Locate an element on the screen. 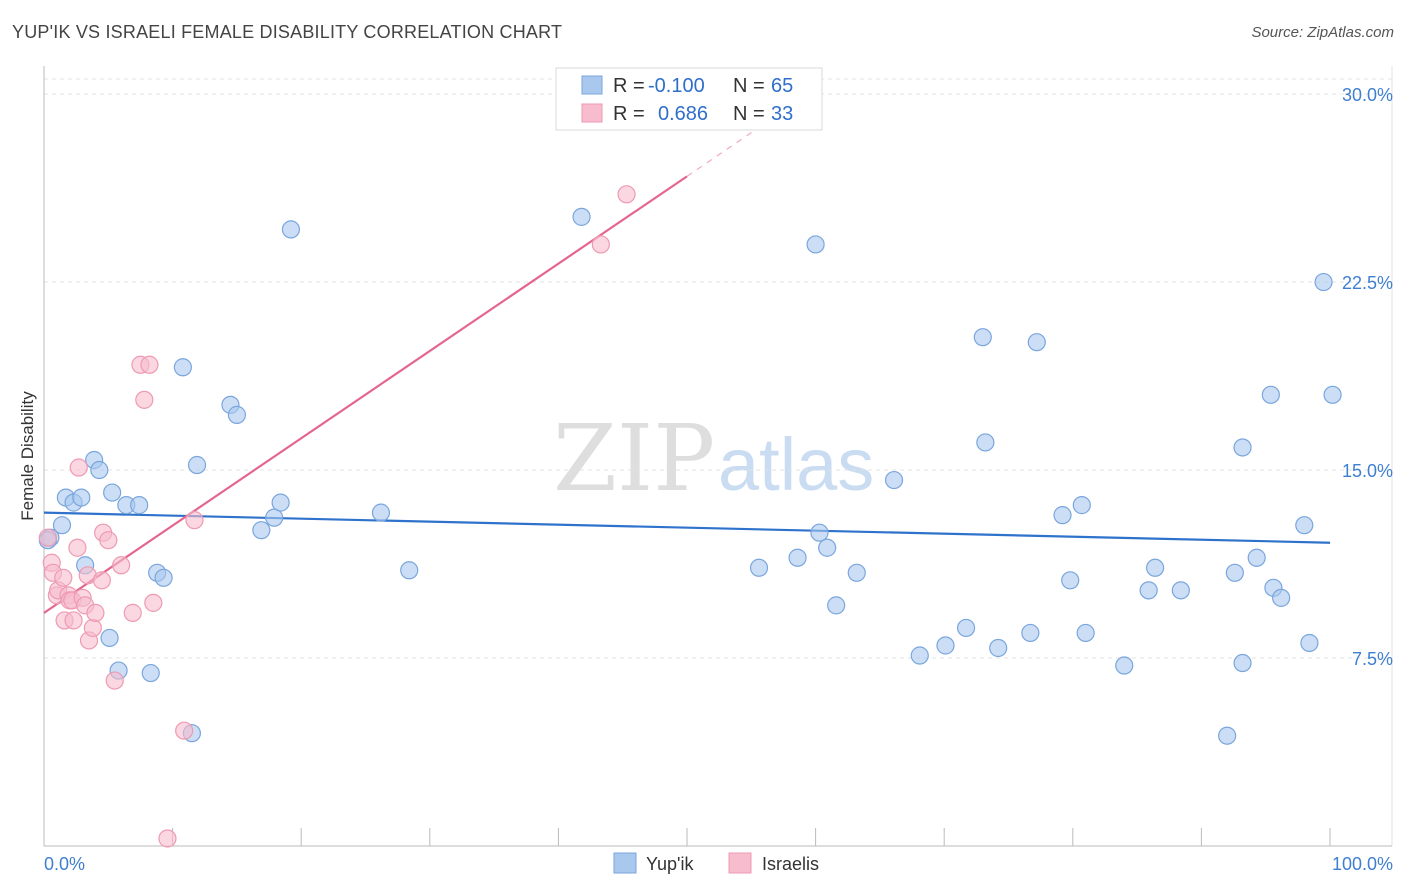 The height and width of the screenshot is (892, 1406). legend-r-value-yupik: -0.100 is located at coordinates (676, 86).